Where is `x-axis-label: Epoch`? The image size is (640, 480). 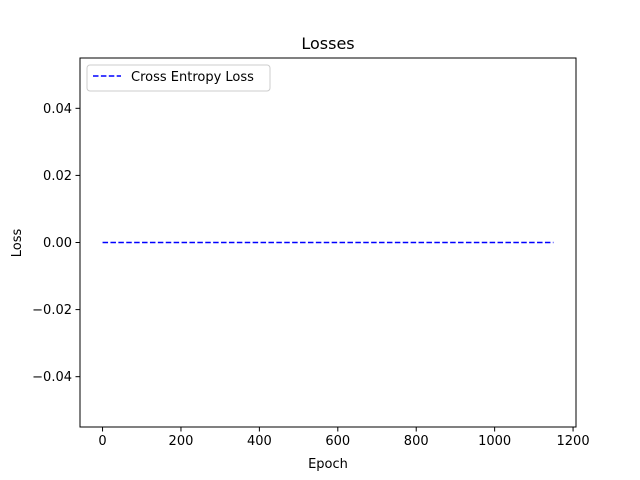
x-axis-label: Epoch is located at coordinates (328, 464).